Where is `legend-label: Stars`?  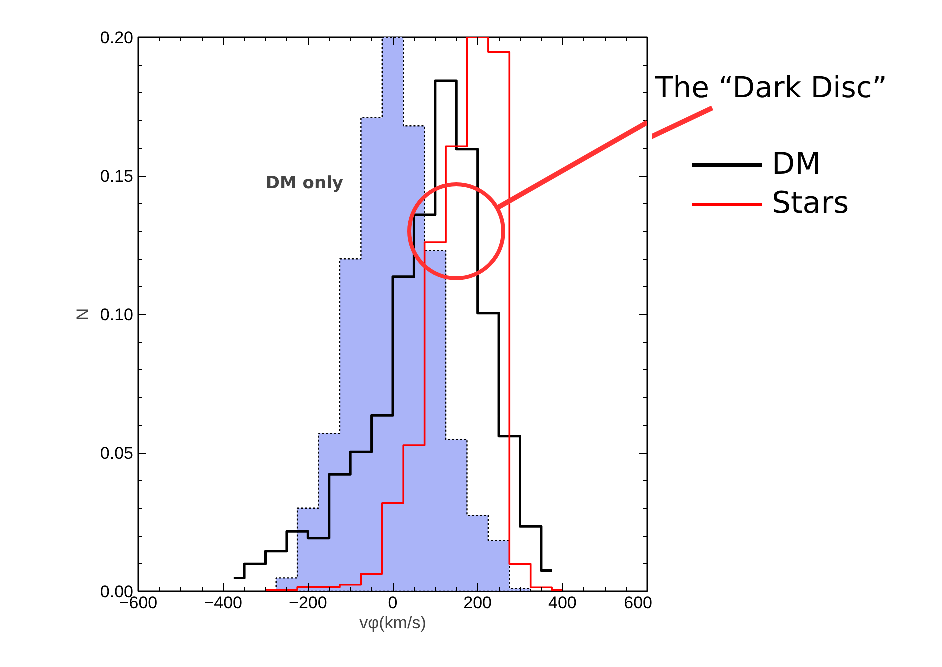
legend-label: Stars is located at coordinates (811, 203).